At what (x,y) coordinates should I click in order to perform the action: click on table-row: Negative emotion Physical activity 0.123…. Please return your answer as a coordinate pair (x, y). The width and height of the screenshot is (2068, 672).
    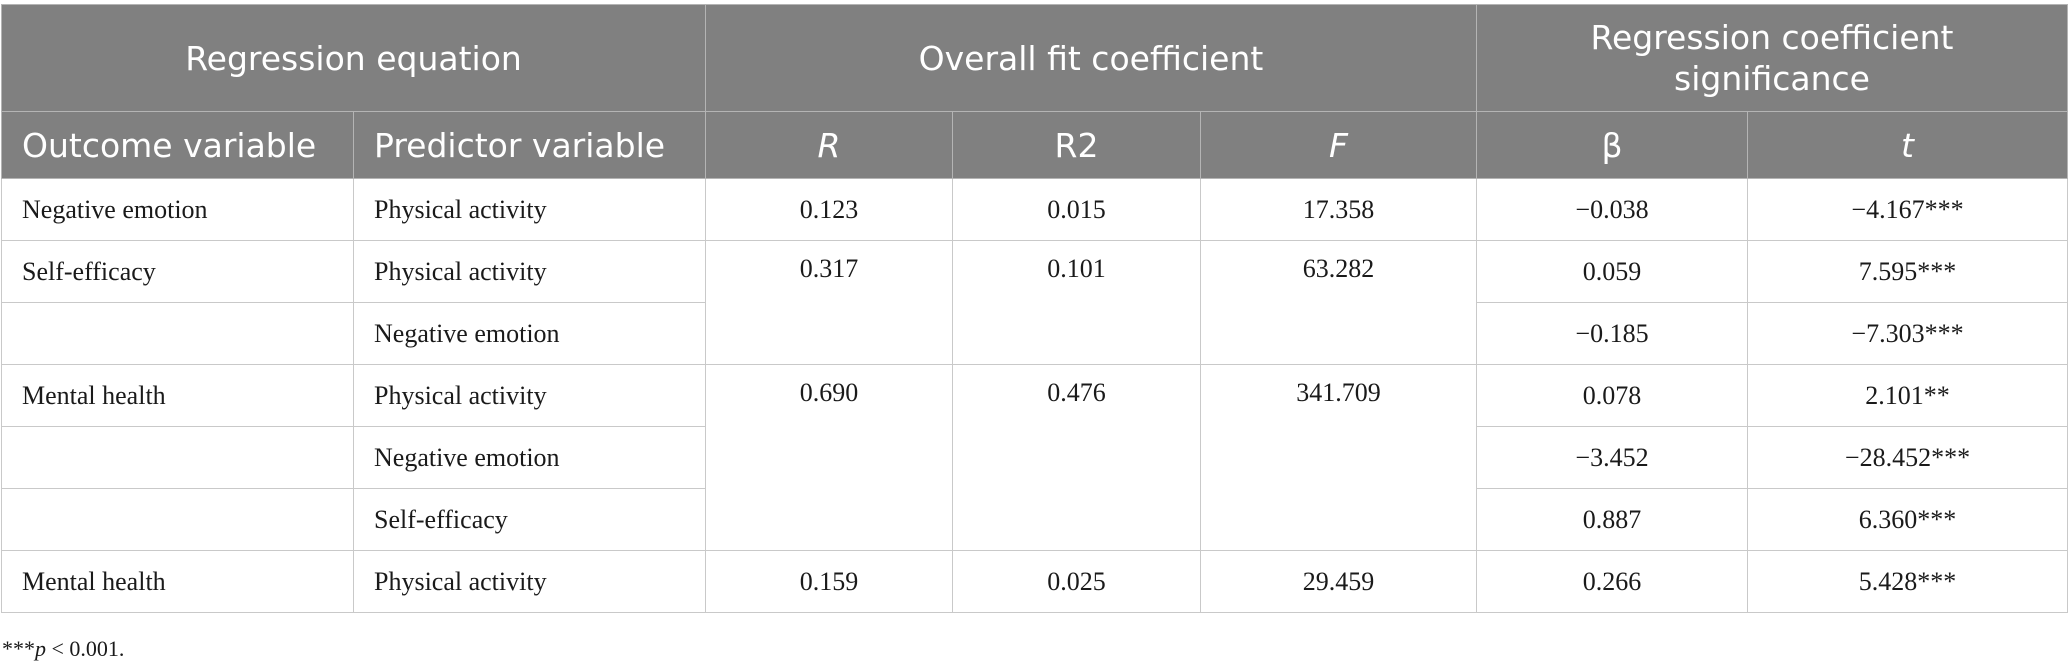
    Looking at the image, I should click on (1034, 209).